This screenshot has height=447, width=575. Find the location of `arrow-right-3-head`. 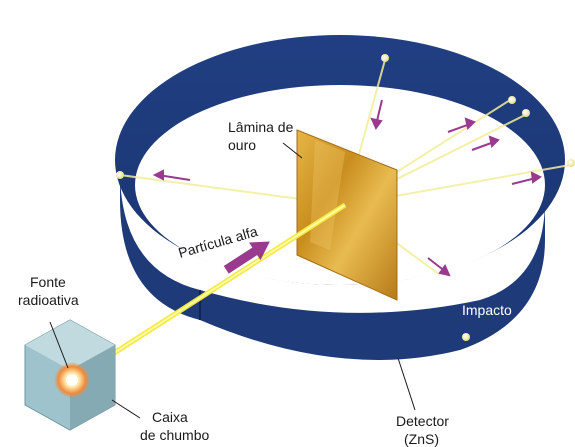

arrow-right-3-head is located at coordinates (536, 177).